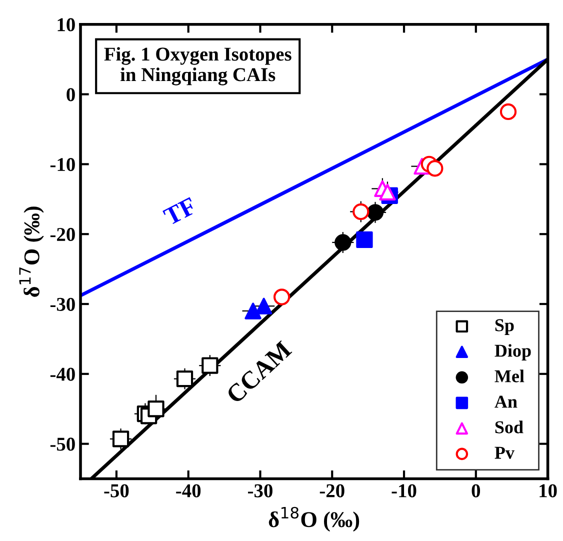 Image resolution: width=563 pixels, height=541 pixels. Describe the element at coordinates (512, 352) in the screenshot. I see `legend-label: Diop` at that location.